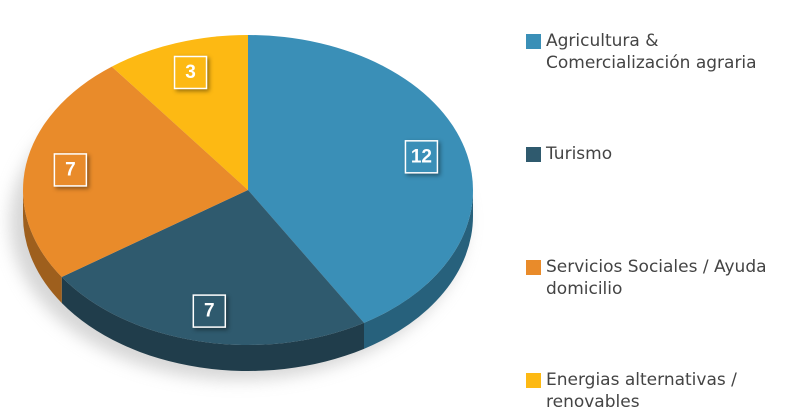 This screenshot has width=796, height=413. Describe the element at coordinates (579, 154) in the screenshot. I see `legend-label: Turismo` at that location.